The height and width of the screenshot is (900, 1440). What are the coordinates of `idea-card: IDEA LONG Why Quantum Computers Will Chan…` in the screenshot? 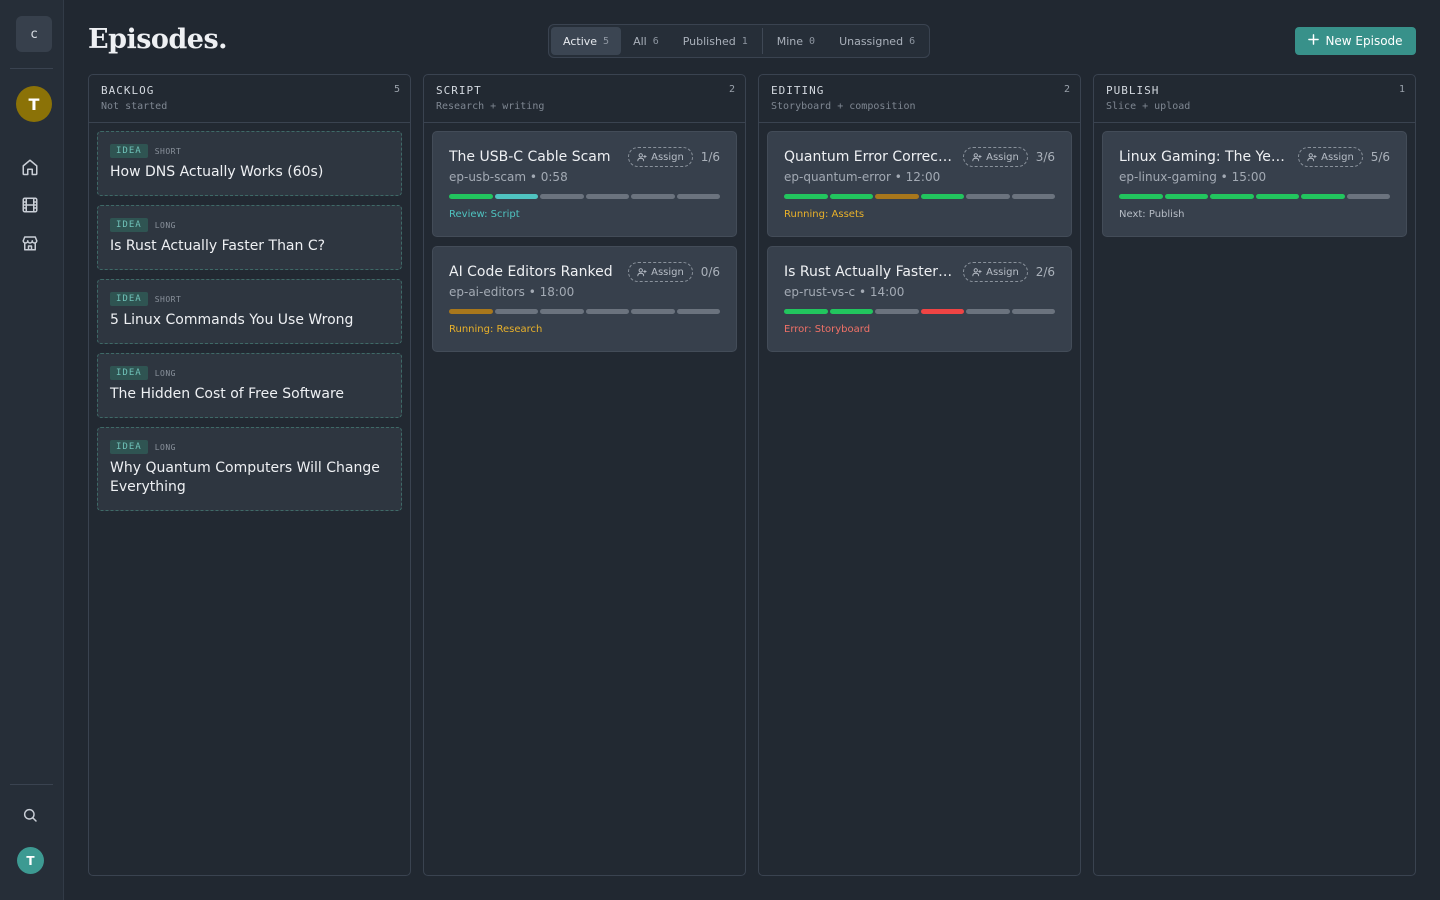 It's located at (249, 469).